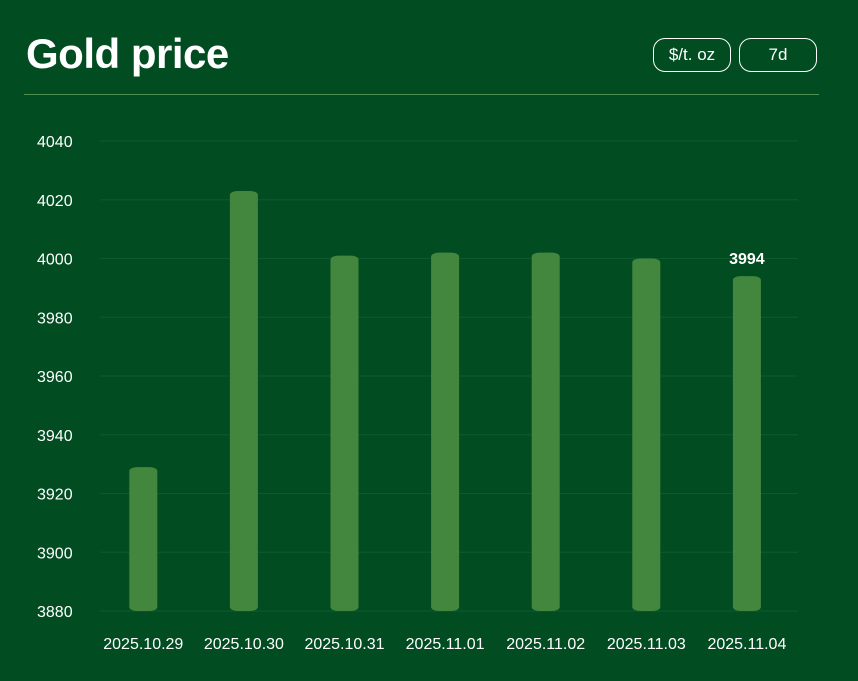 This screenshot has height=681, width=858. I want to click on bar-2025.10.29, so click(143, 539).